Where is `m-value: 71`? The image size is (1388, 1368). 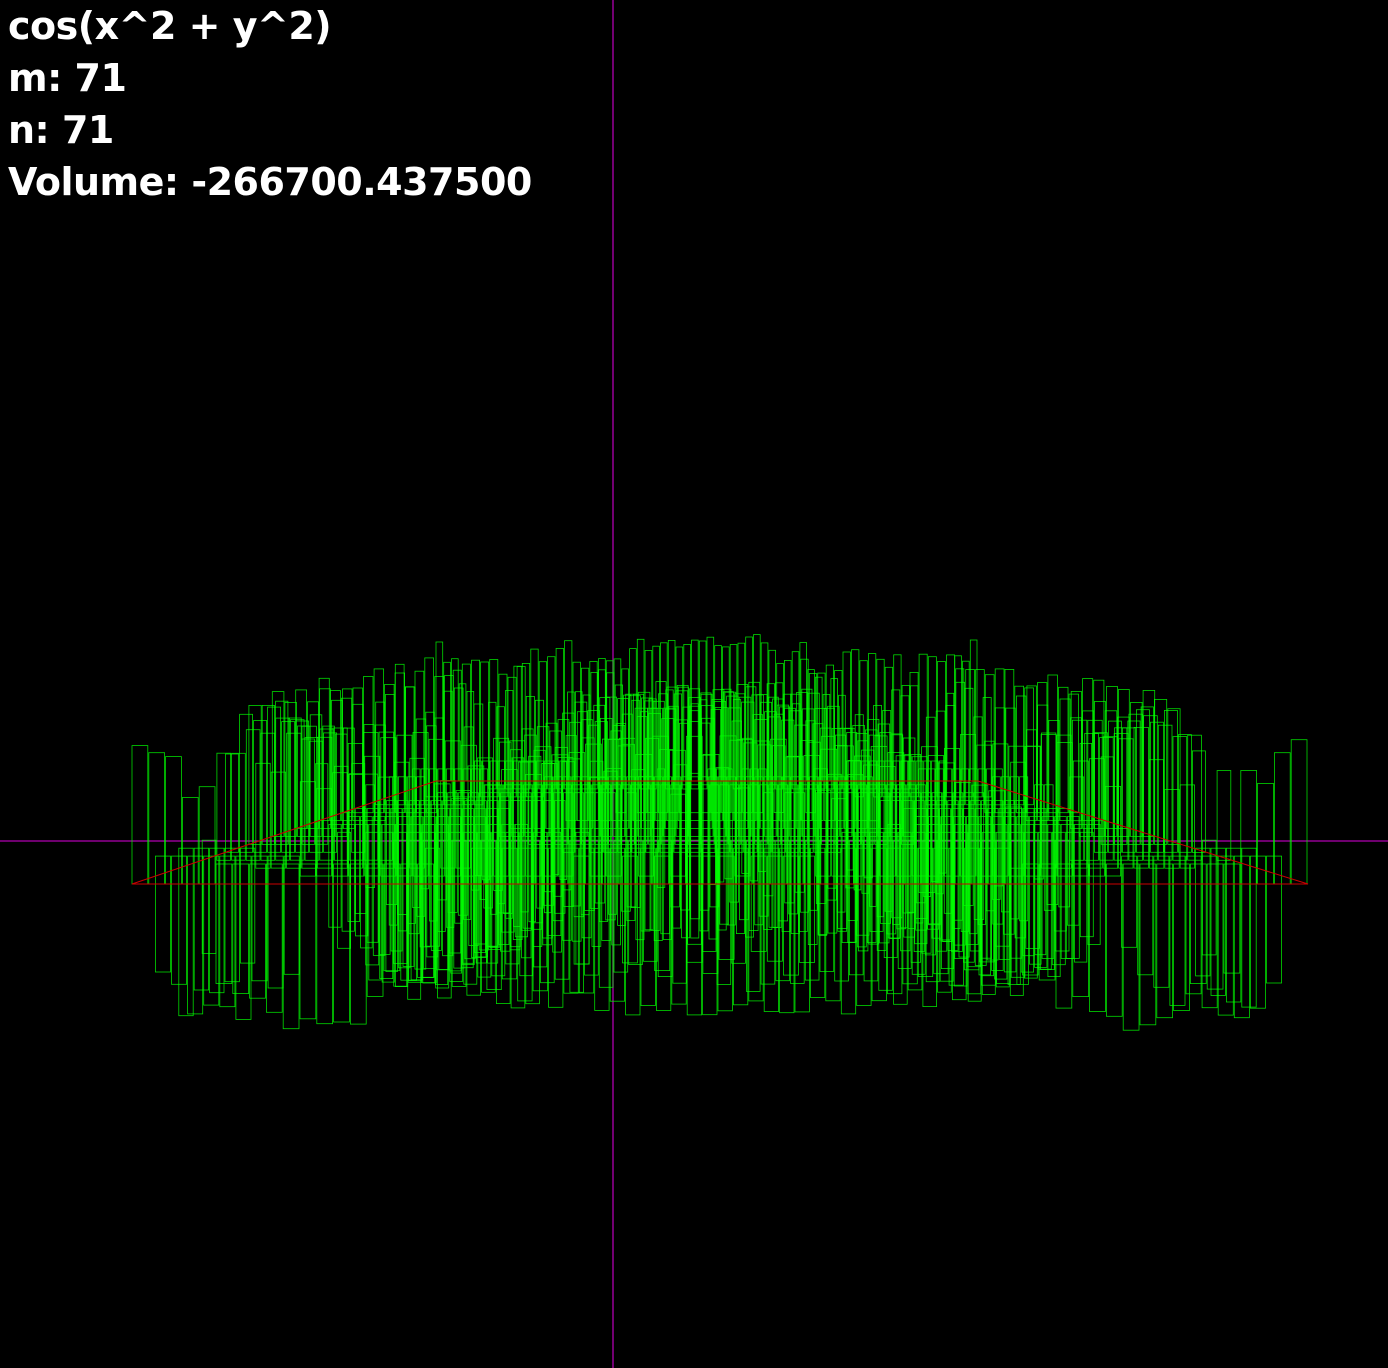 m-value: 71 is located at coordinates (100, 78).